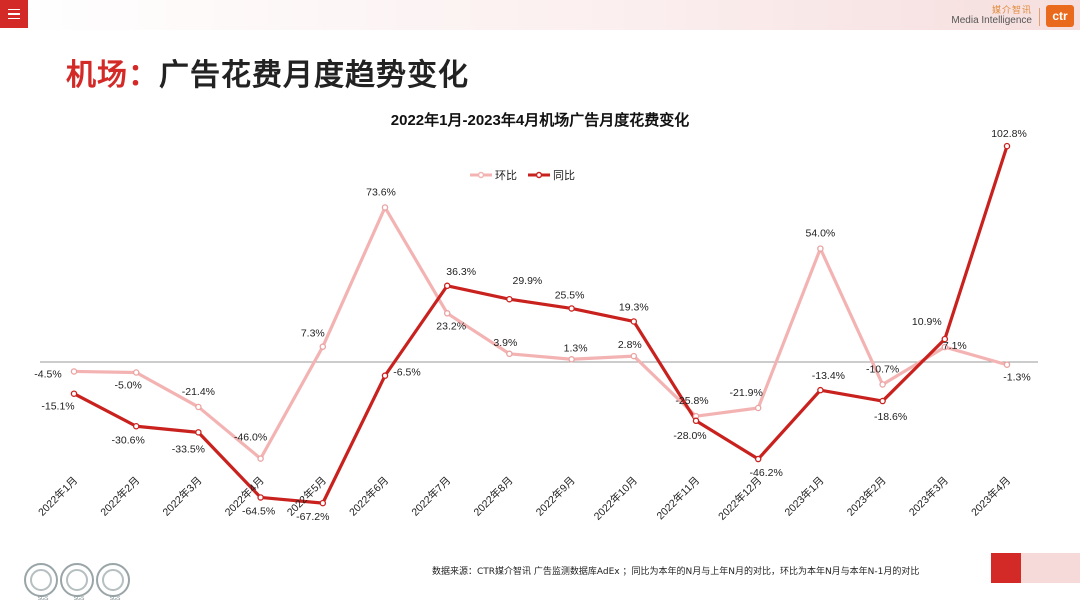 This screenshot has width=1080, height=608. What do you see at coordinates (1011, 11) in the screenshot?
I see `brand-name-cn: 媒介智讯` at bounding box center [1011, 11].